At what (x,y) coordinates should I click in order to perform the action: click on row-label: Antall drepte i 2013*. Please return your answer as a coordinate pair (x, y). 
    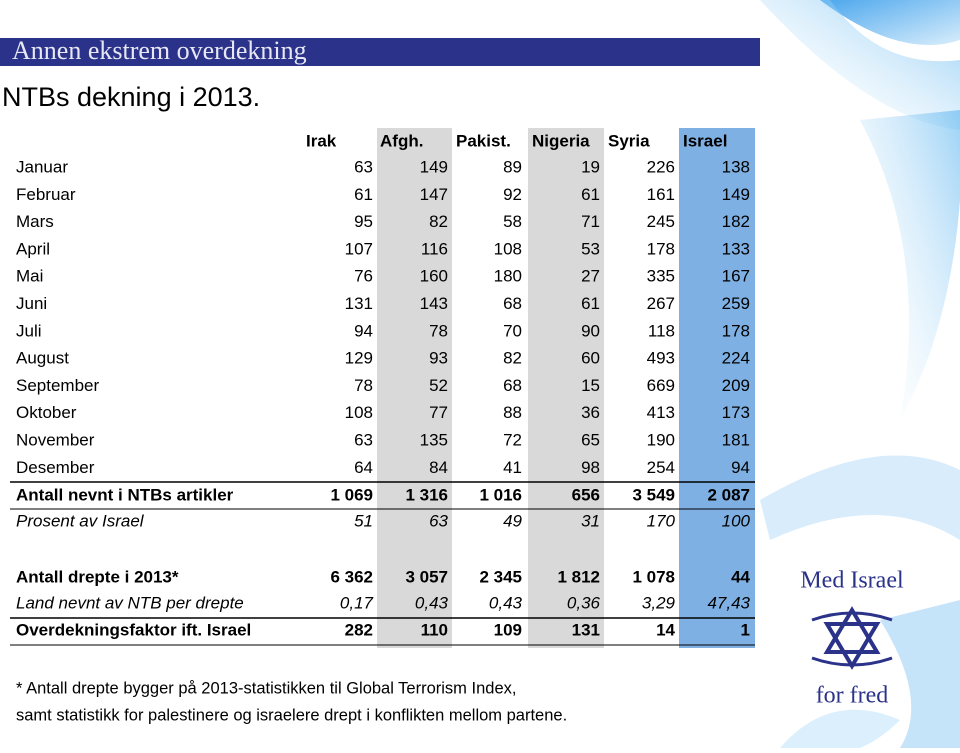
    Looking at the image, I should click on (97, 576).